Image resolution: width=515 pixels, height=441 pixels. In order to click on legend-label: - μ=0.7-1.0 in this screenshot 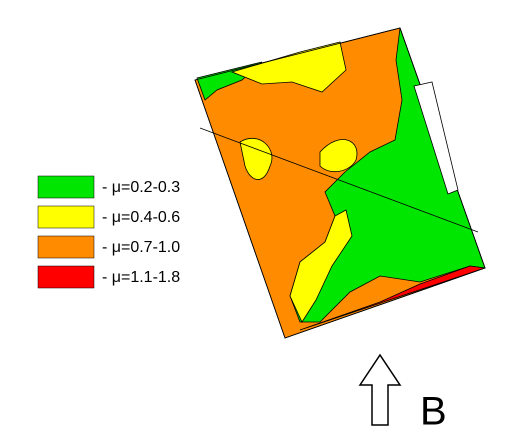, I will do `click(141, 247)`.